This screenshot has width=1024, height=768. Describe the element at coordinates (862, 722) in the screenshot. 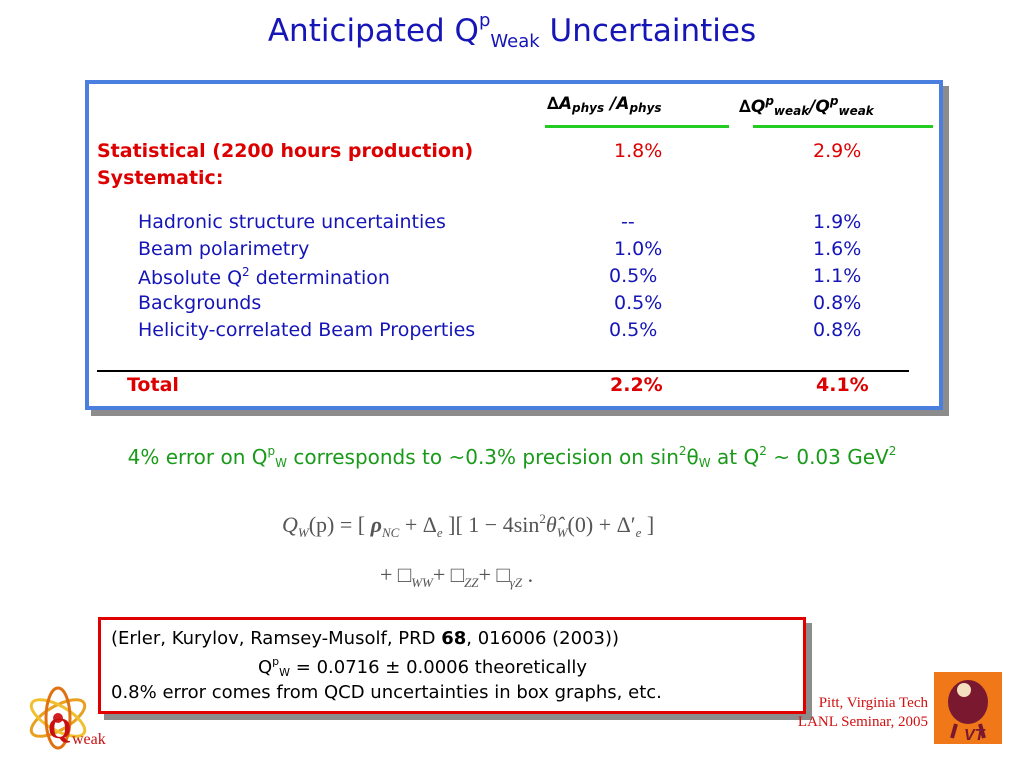

I see `footer-seminar: LANL Seminar, 2005` at that location.